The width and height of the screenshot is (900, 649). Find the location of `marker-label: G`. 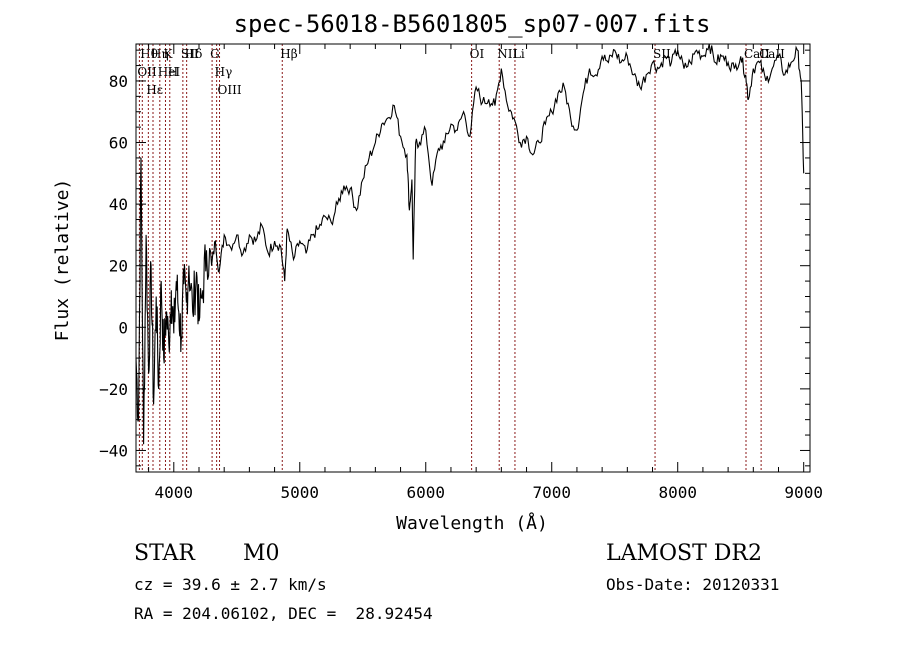

marker-label: G is located at coordinates (215, 54).